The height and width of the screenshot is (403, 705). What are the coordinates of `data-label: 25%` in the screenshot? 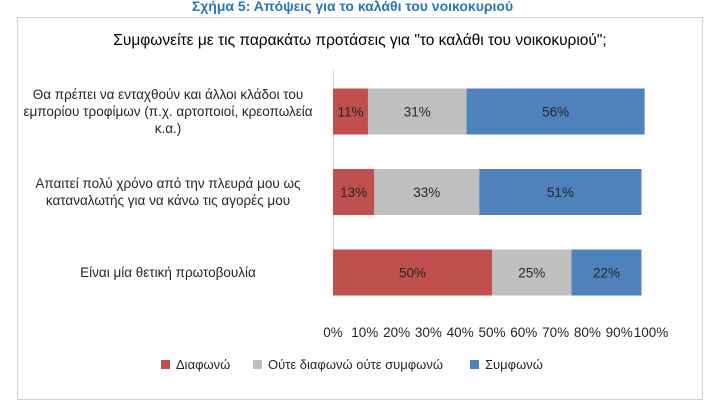 It's located at (531, 273).